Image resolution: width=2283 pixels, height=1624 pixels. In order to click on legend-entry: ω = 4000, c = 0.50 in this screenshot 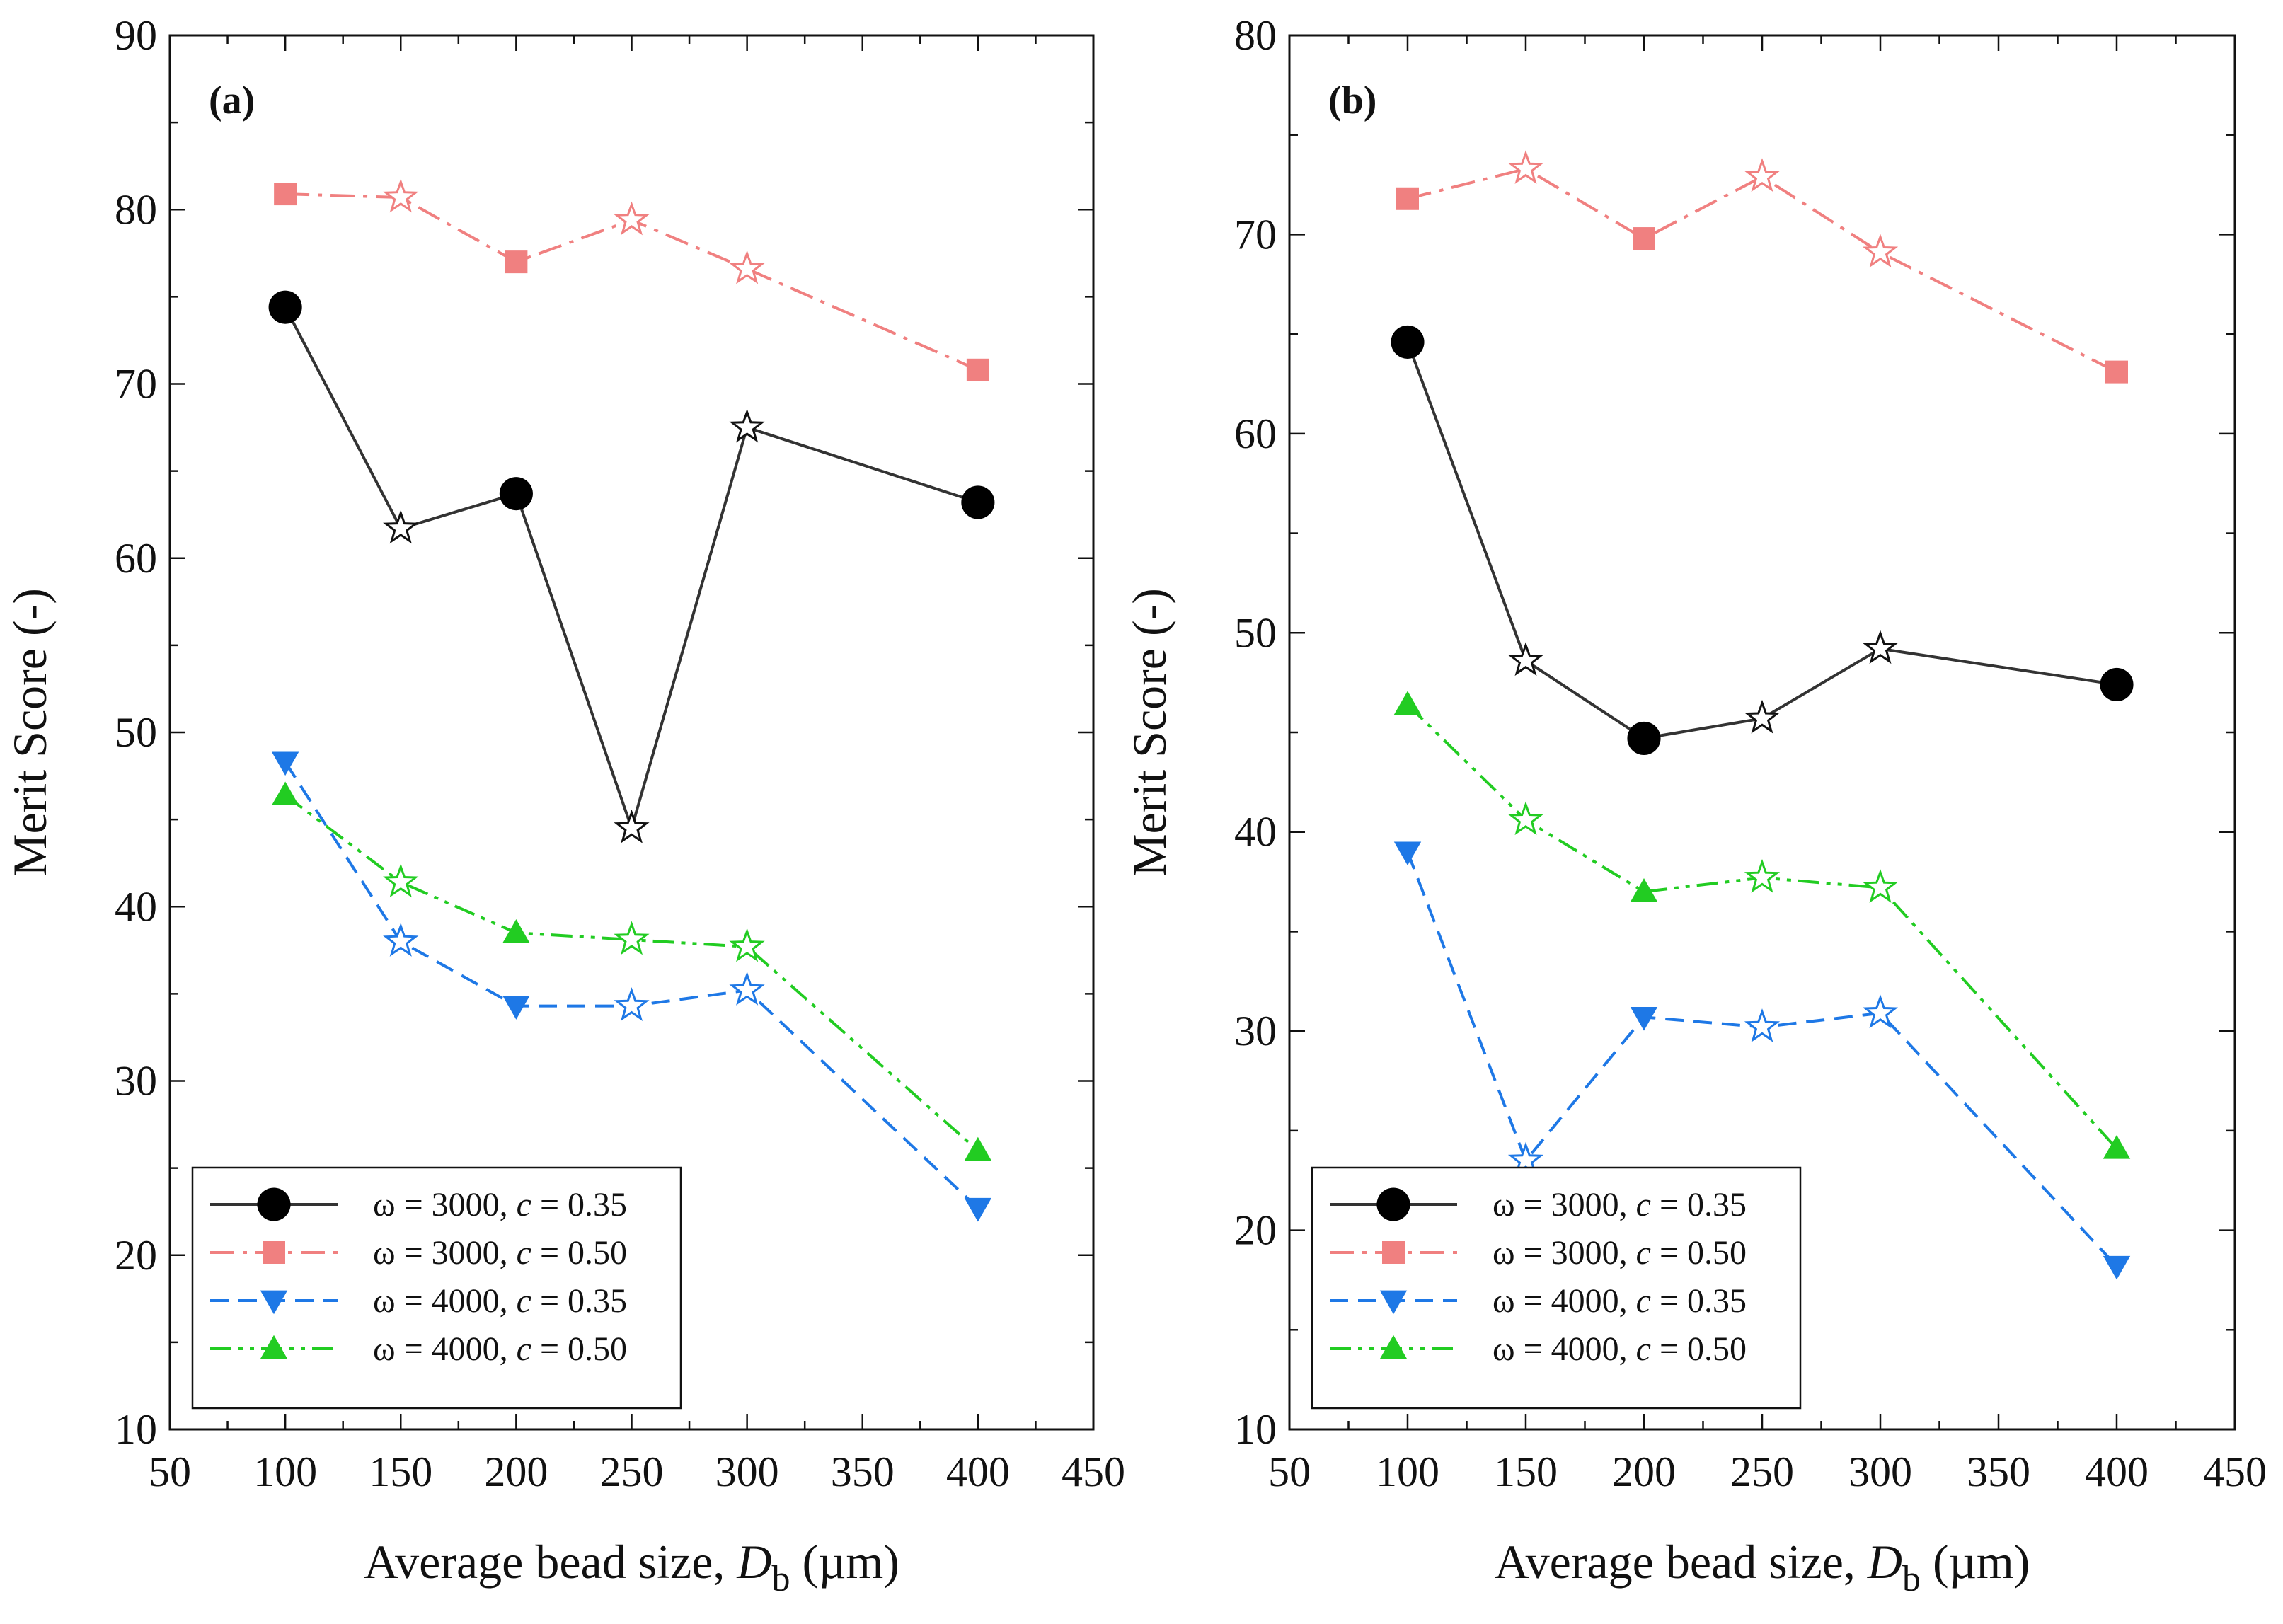, I will do `click(1620, 1349)`.